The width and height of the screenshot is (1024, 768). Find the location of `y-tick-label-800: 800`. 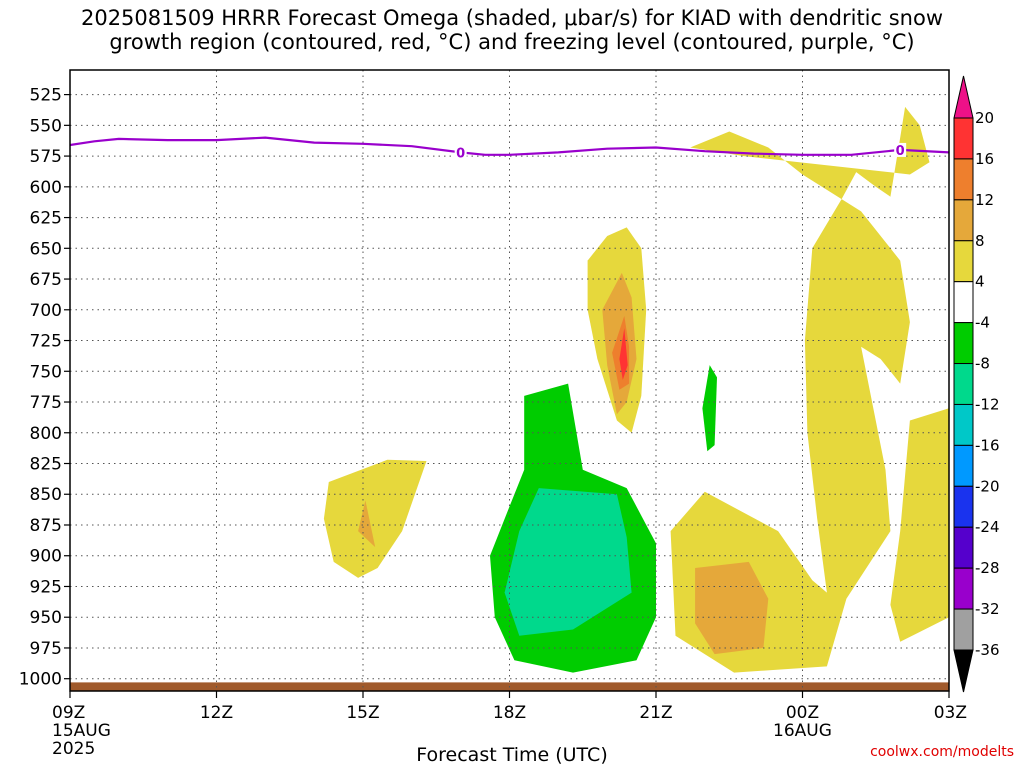

y-tick-label-800: 800 is located at coordinates (46, 434).